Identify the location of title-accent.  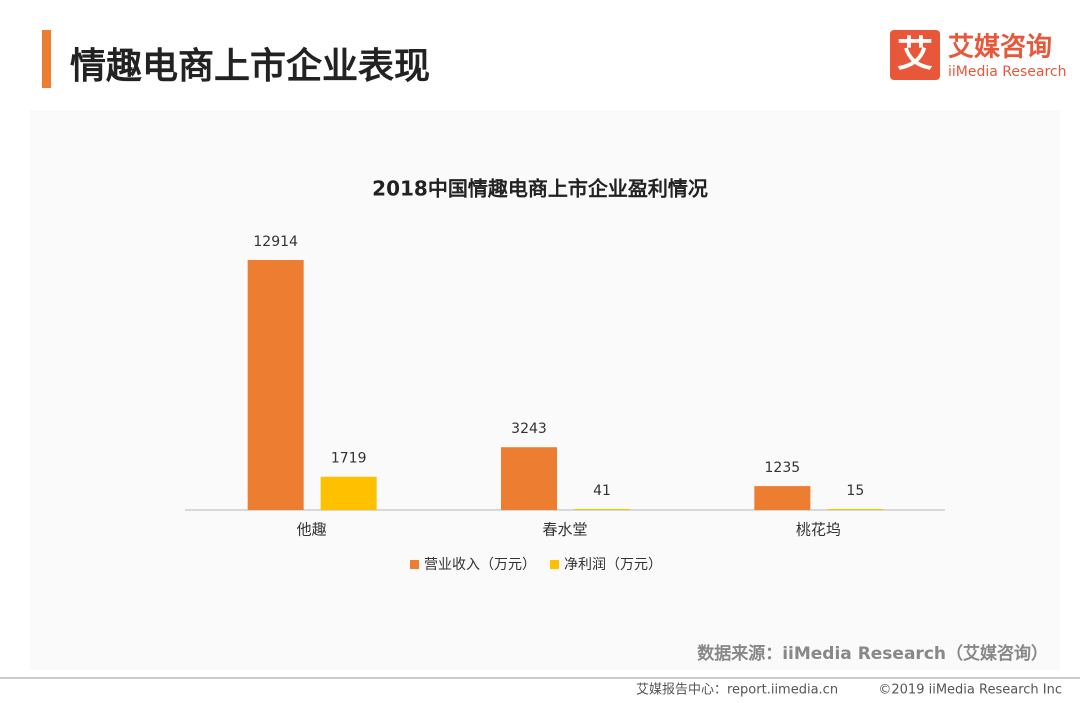
(46, 59).